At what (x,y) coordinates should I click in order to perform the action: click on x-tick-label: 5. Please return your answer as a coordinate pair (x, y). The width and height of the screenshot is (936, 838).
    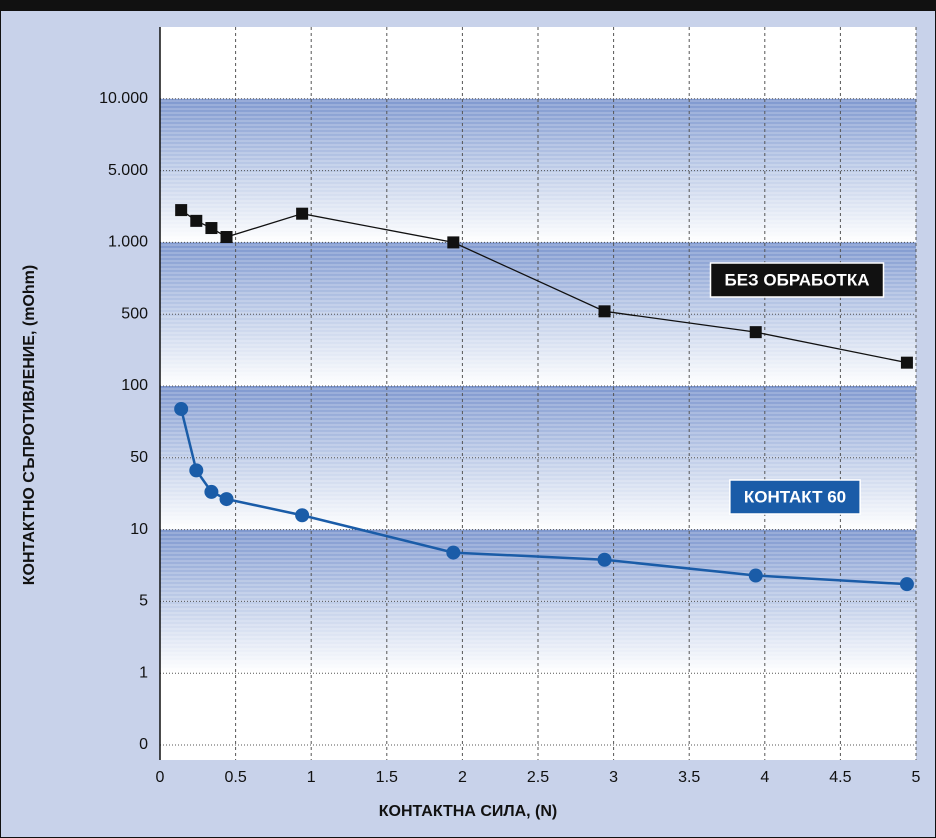
    Looking at the image, I should click on (916, 777).